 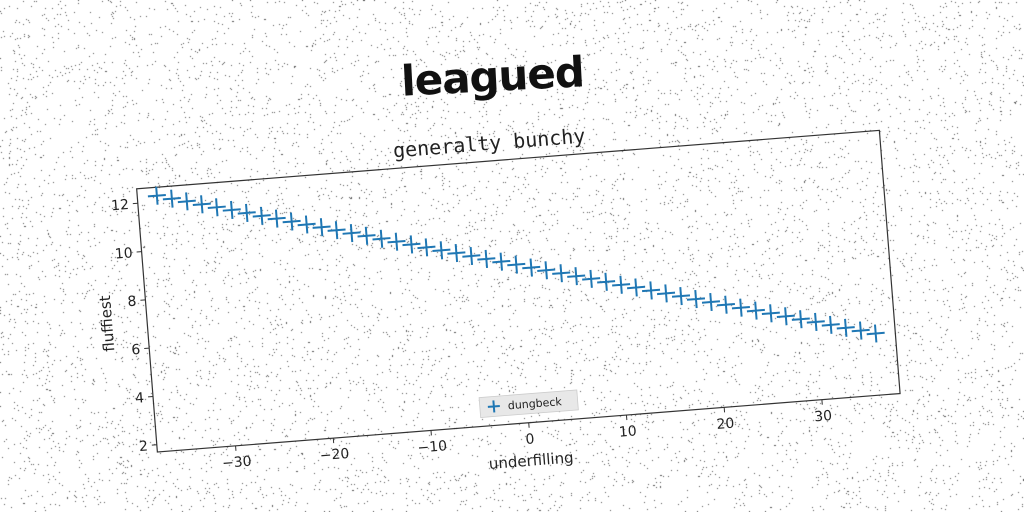 I want to click on y-tick-label: 10, so click(x=123, y=253).